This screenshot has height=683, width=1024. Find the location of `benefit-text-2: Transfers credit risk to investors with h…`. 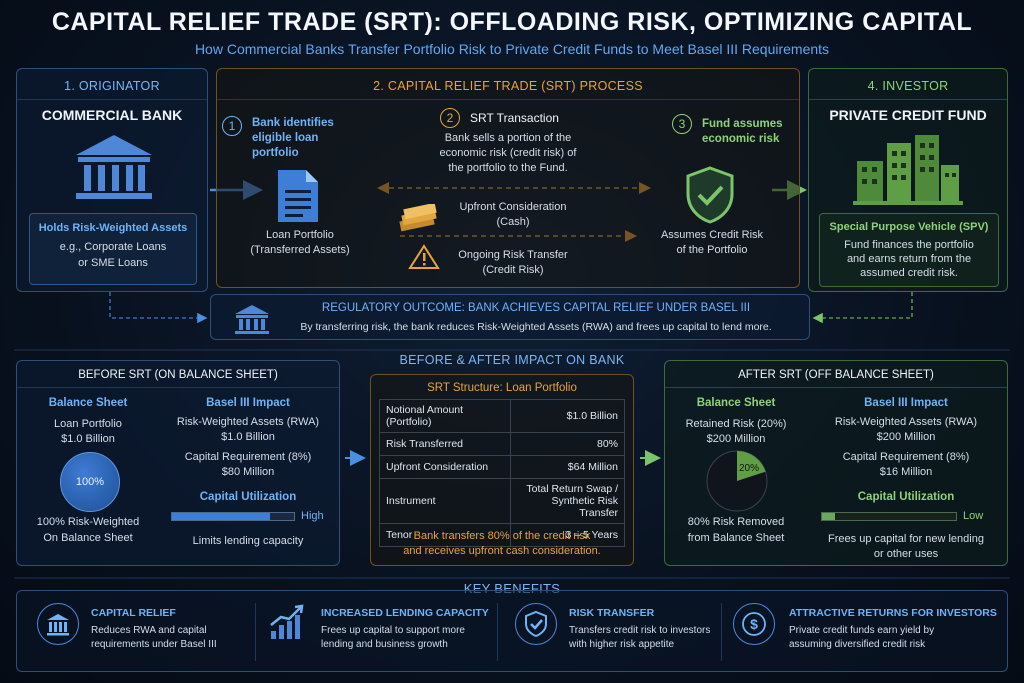

benefit-text-2: Transfers credit risk to investors with h… is located at coordinates (640, 637).